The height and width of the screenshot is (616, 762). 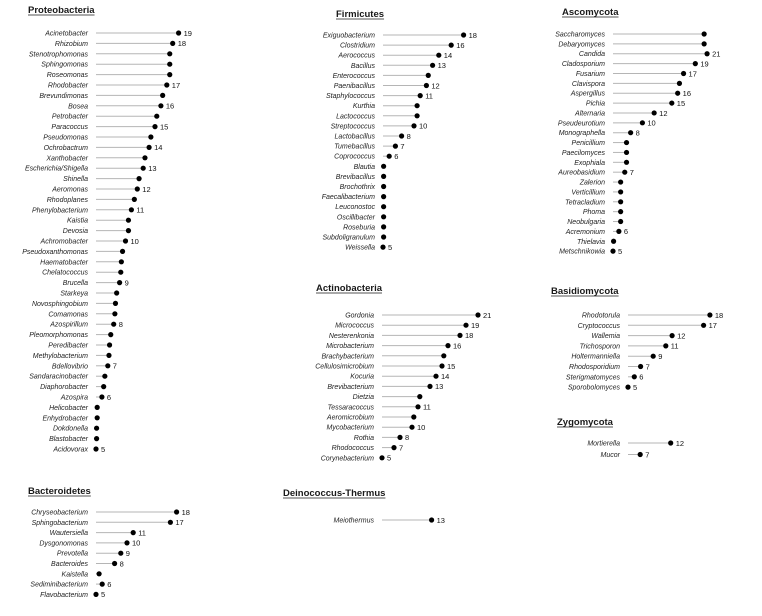 I want to click on category-label-paecilomyces: Paecilomyces, so click(x=584, y=153).